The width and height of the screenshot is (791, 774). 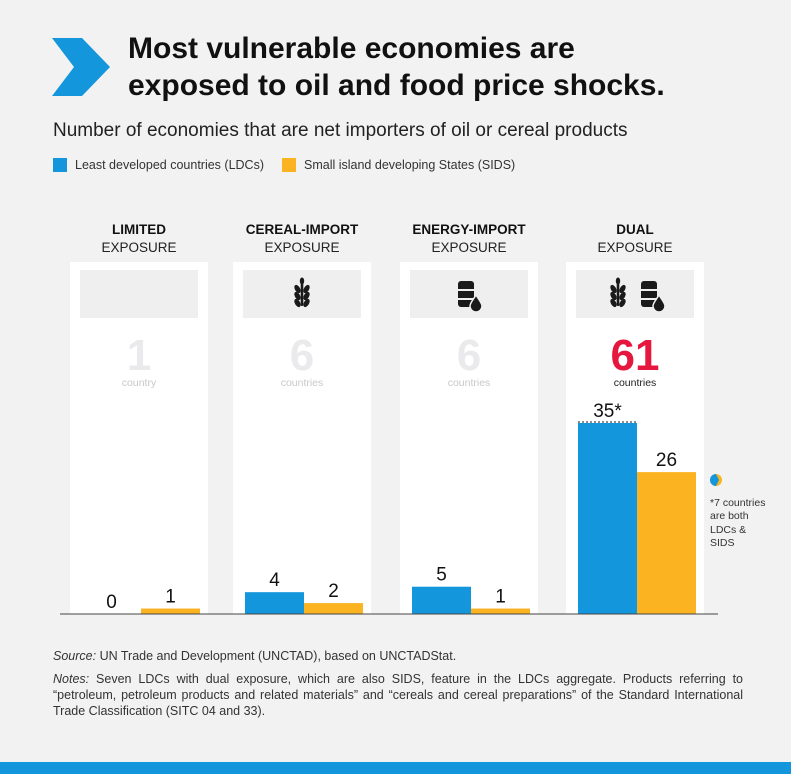 What do you see at coordinates (441, 575) in the screenshot?
I see `data-label: 5` at bounding box center [441, 575].